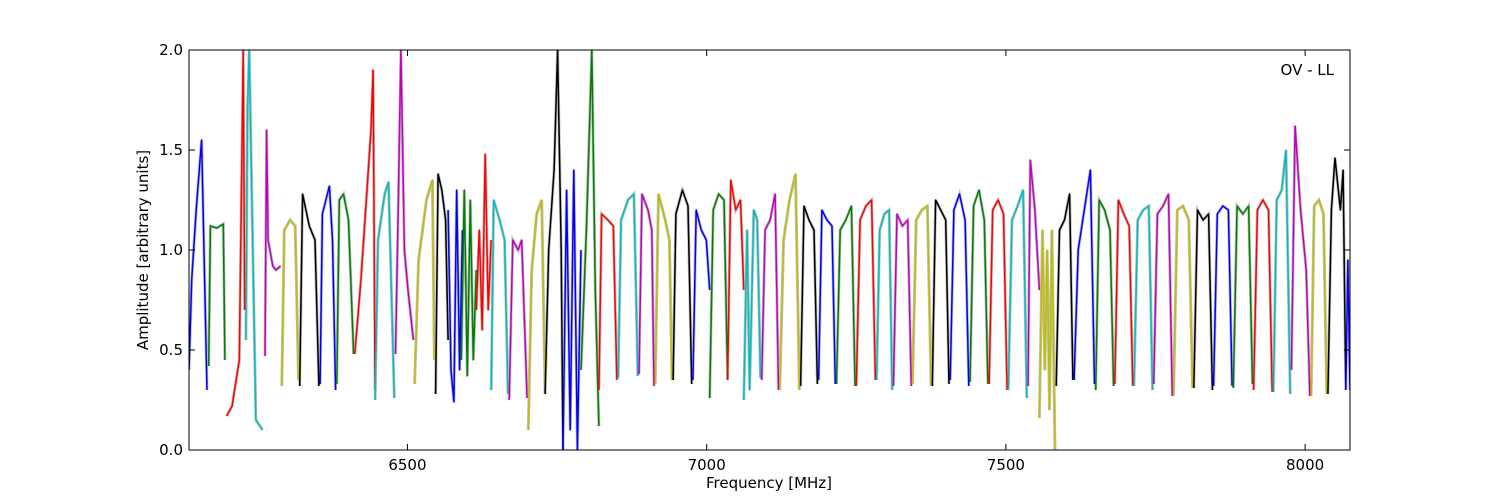  I want to click on y-tick-label: 1.0, so click(171, 250).